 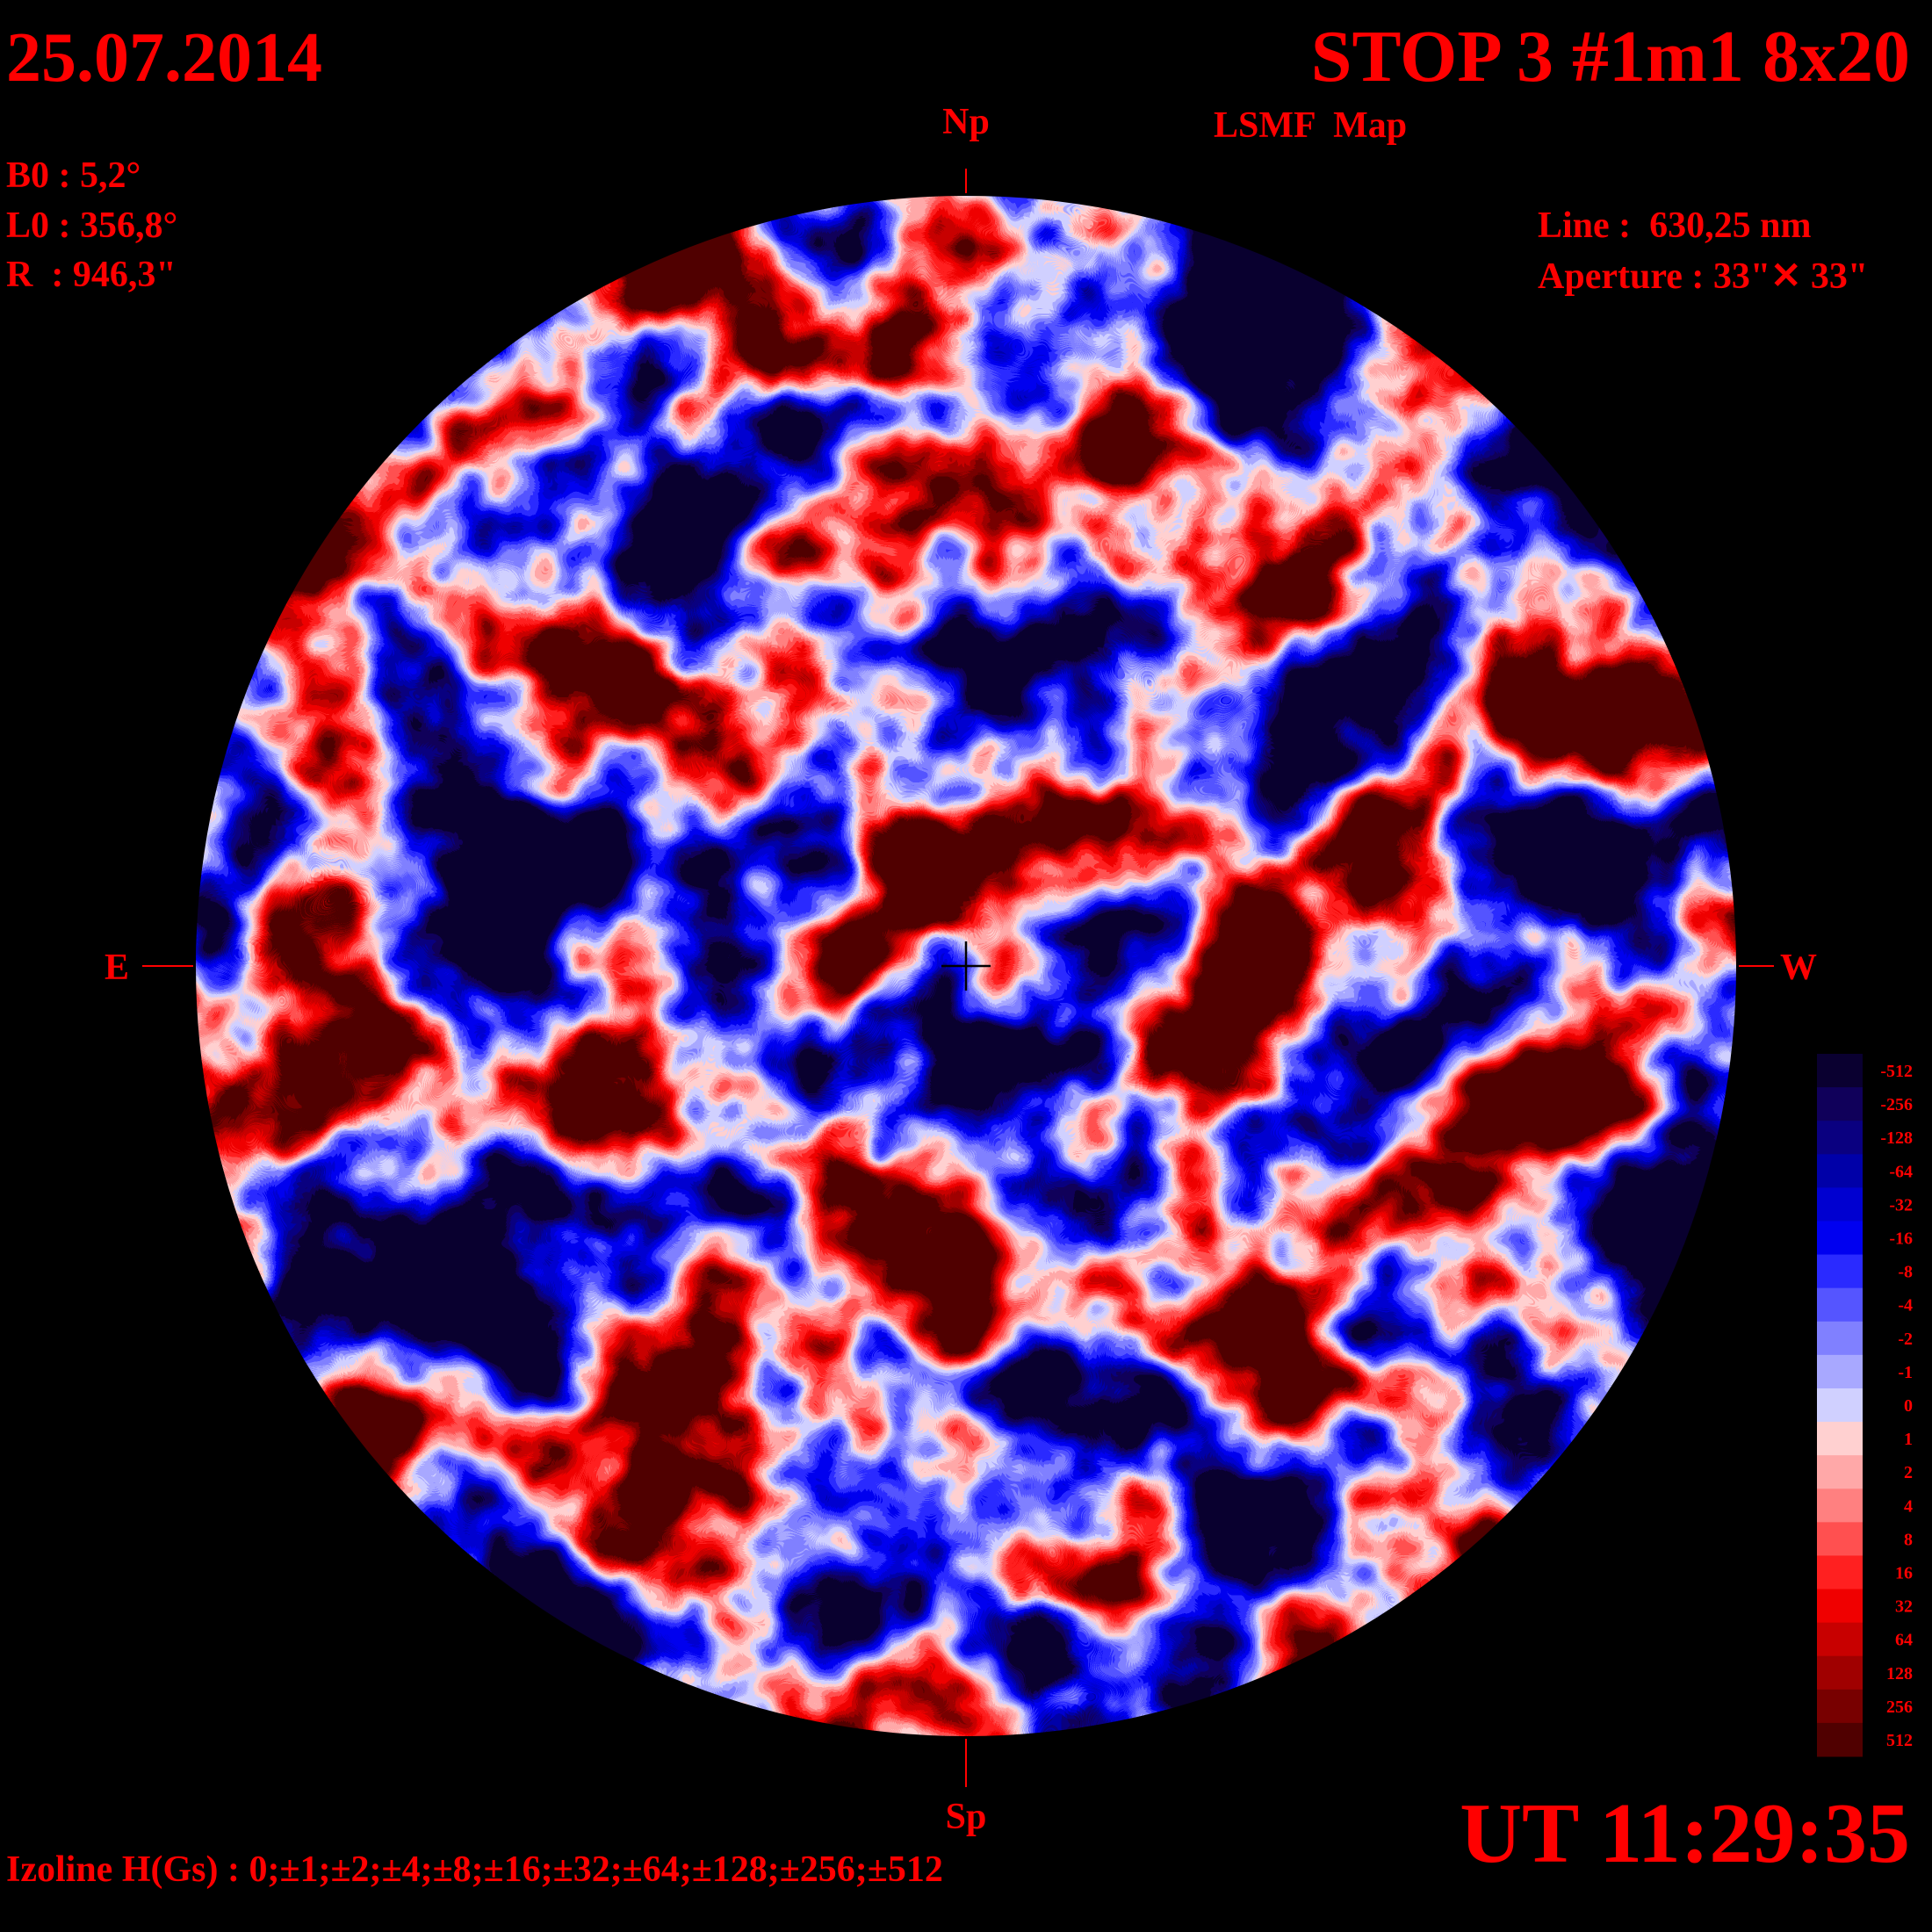 I want to click on colorbar-label: 32, so click(x=1904, y=1607).